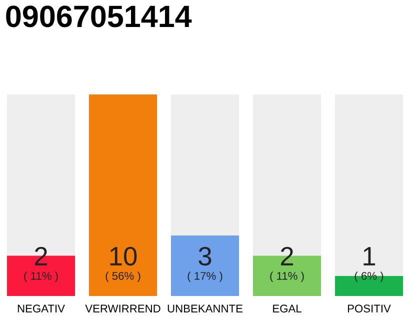  I want to click on x-tick-label: VERWIRREND, so click(122, 308).